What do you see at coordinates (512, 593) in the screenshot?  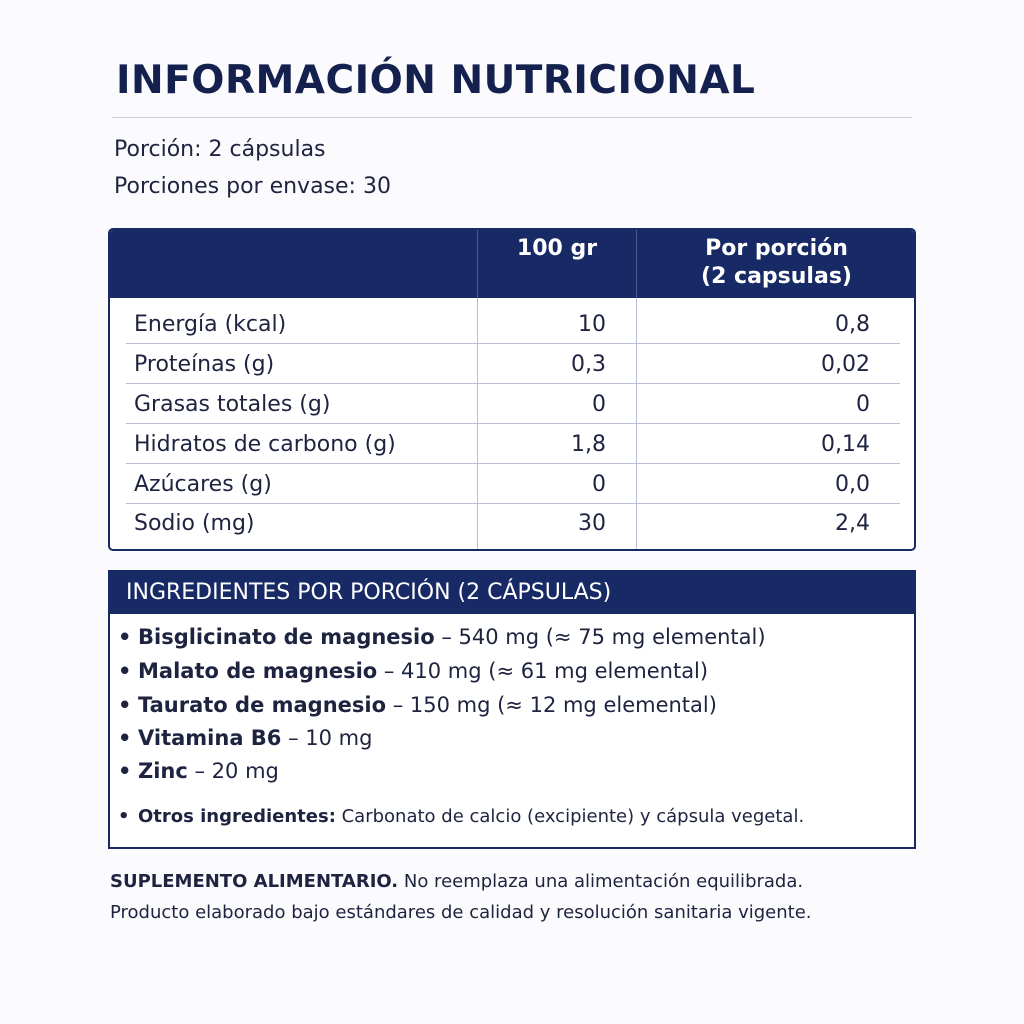 I see `ingredients-heading: INGREDIENTES POR PORCIÓN (2 CÁPSULAS)` at bounding box center [512, 593].